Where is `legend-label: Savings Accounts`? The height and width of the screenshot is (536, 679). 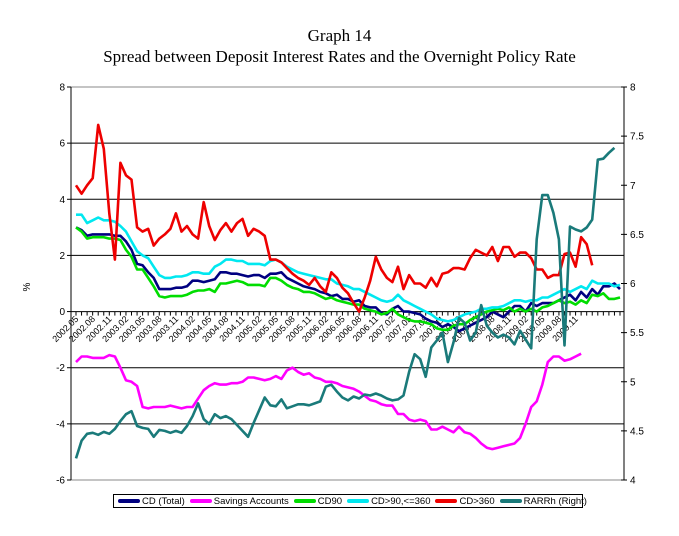 legend-label: Savings Accounts is located at coordinates (251, 501).